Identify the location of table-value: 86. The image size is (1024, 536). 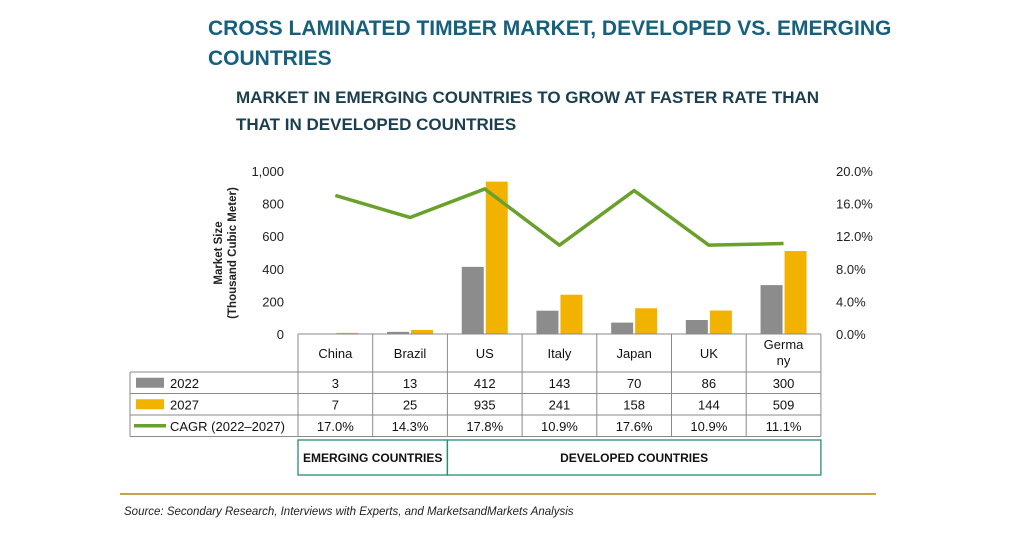
(709, 383).